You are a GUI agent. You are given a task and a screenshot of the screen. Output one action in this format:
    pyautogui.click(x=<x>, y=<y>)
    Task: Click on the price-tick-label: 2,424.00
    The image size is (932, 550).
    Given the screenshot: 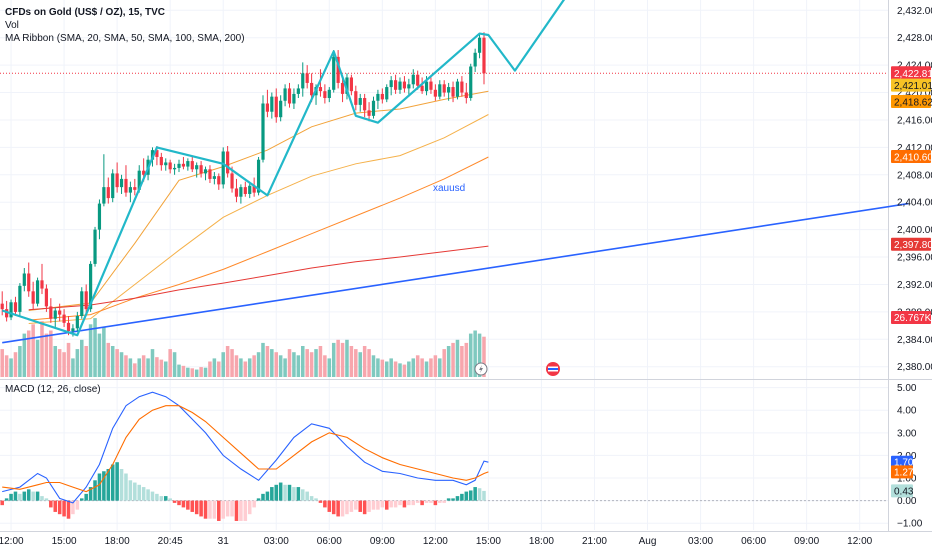 What is the action you would take?
    pyautogui.click(x=914, y=66)
    